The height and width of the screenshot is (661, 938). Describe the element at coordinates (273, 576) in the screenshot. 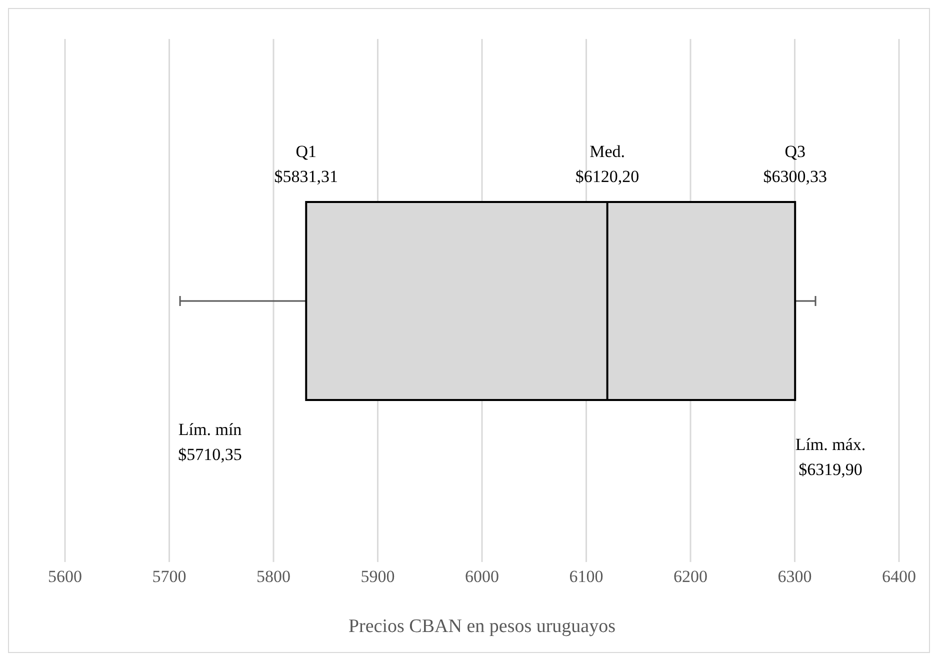

I see `x-tick-label: 5800` at that location.